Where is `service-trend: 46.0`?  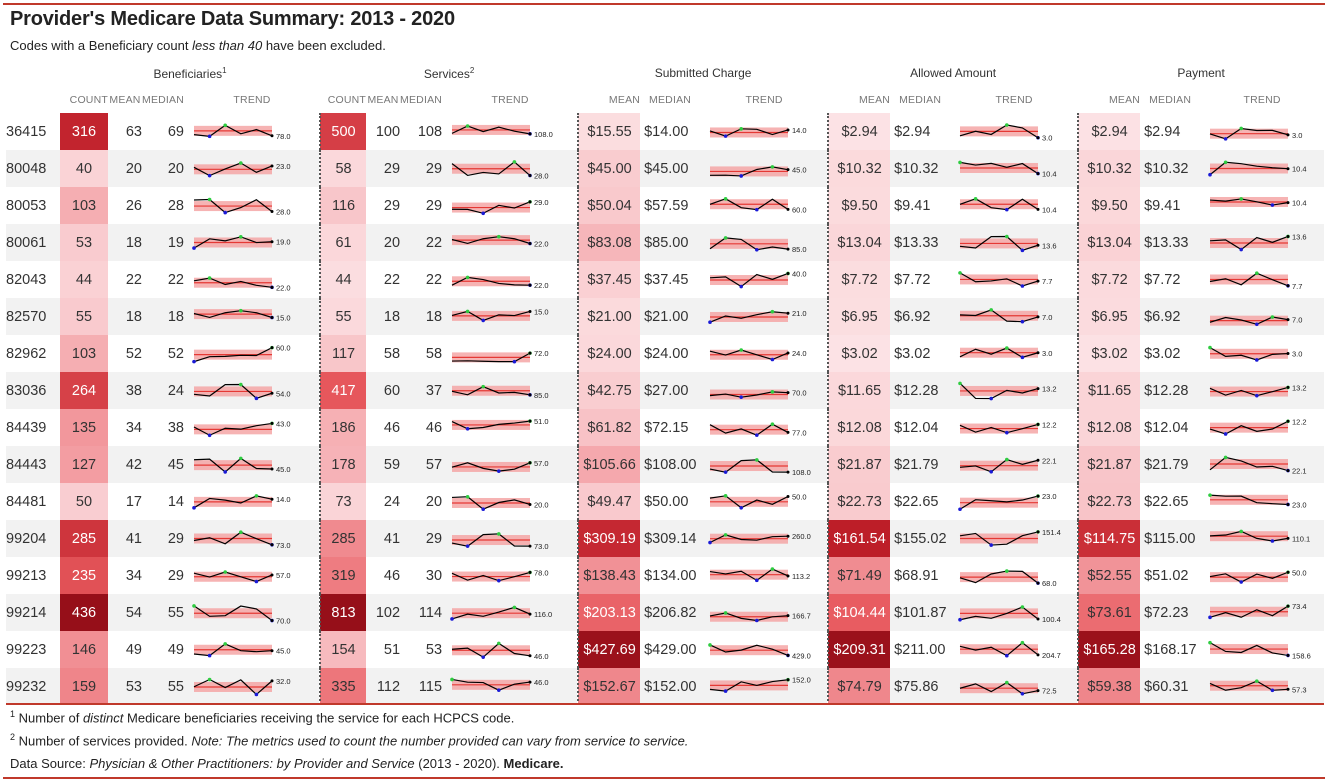
service-trend: 46.0 is located at coordinates (510, 649).